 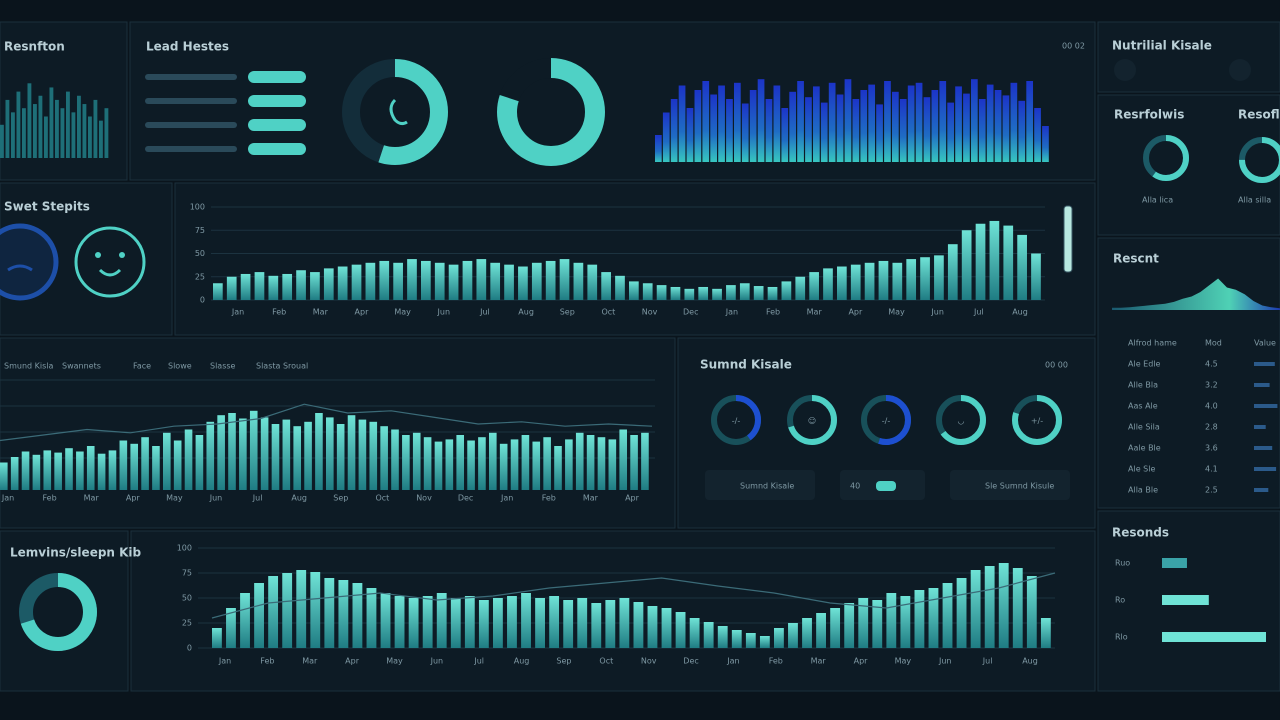 I want to click on button-label: Sle Sumnd Kisule, so click(x=1019, y=486).